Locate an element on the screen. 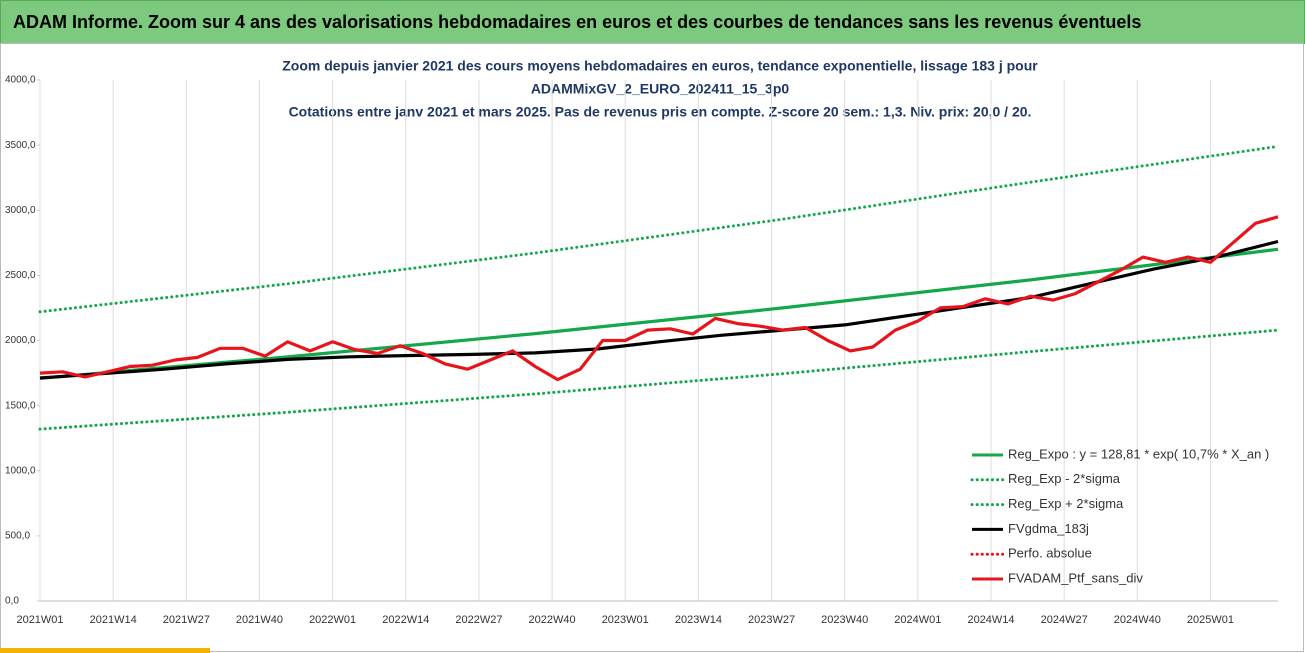 This screenshot has height=653, width=1305. x-tick-label: 2022W01 is located at coordinates (332, 620).